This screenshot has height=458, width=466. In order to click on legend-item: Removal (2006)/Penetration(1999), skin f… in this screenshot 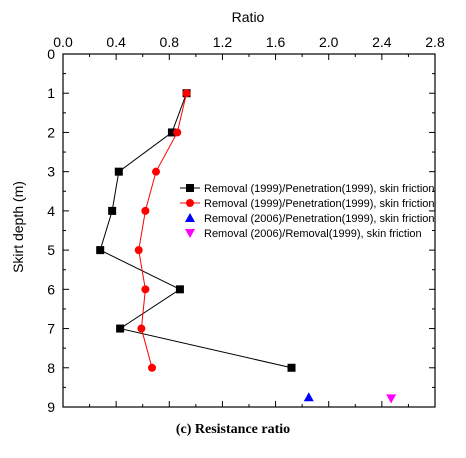, I will do `click(310, 219)`.